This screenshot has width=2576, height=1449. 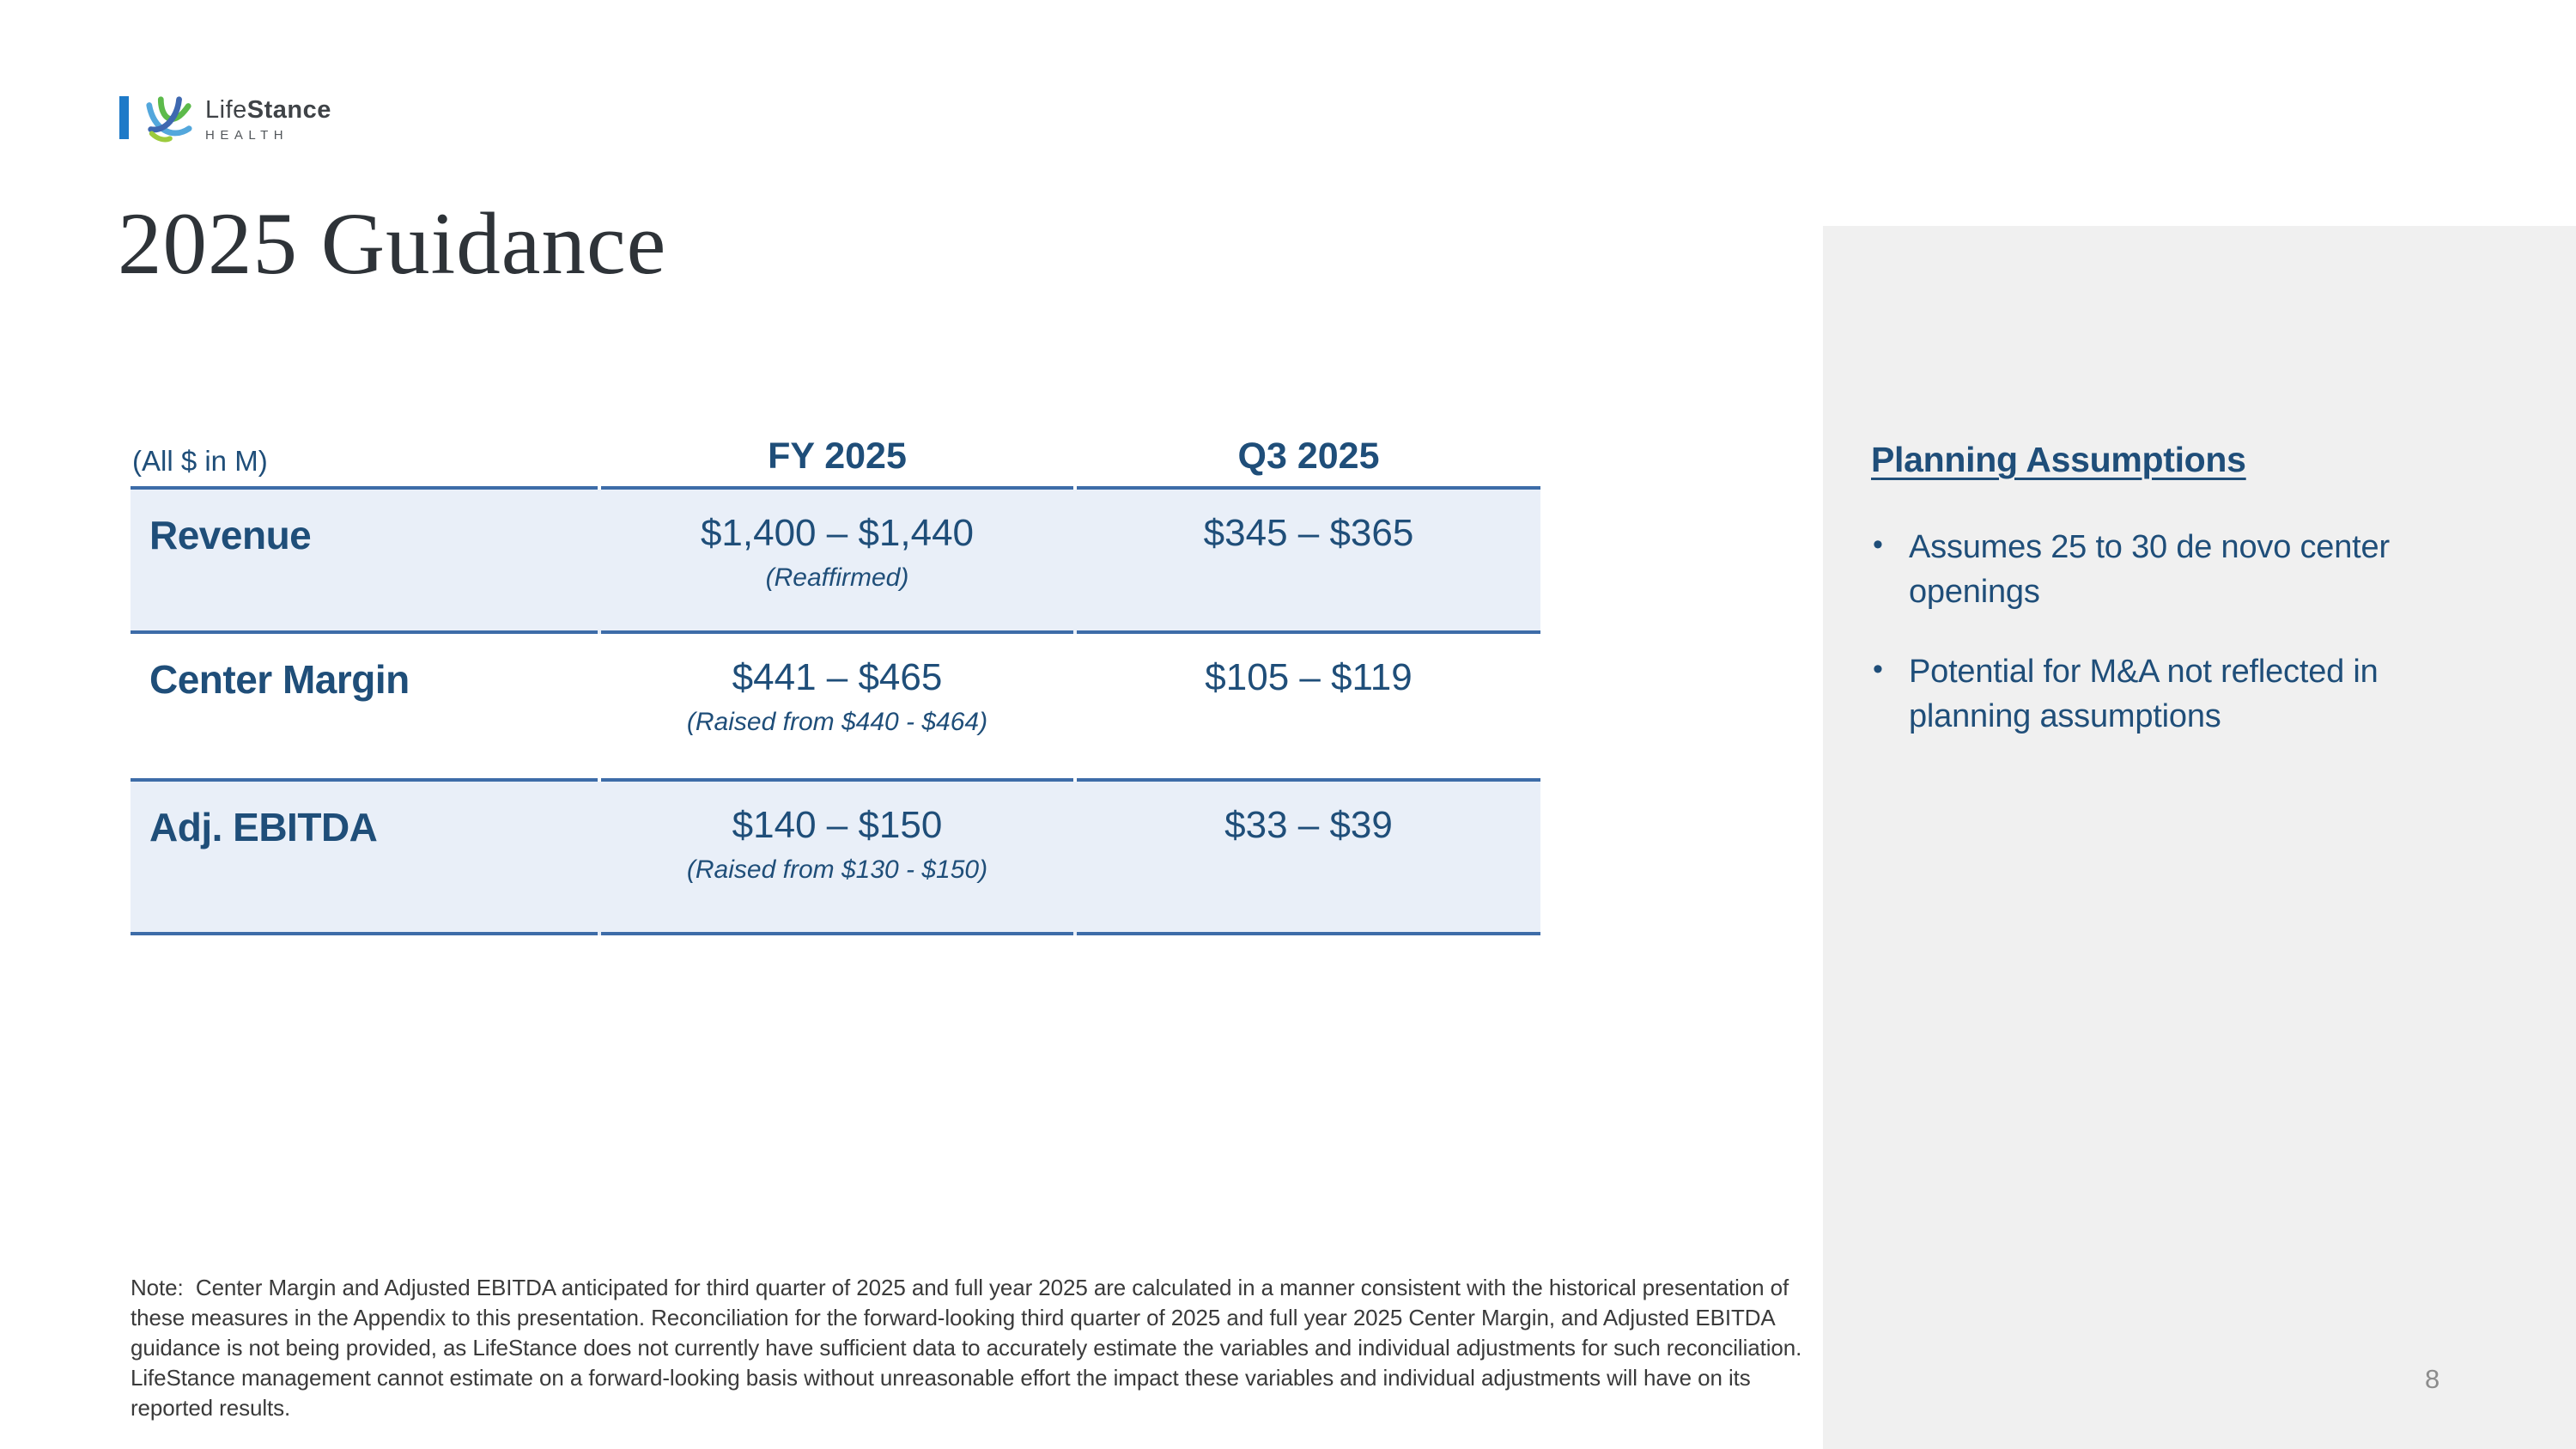 I want to click on bullet-text: Assumes 25 to 30 de novo center openings, so click(x=2149, y=570).